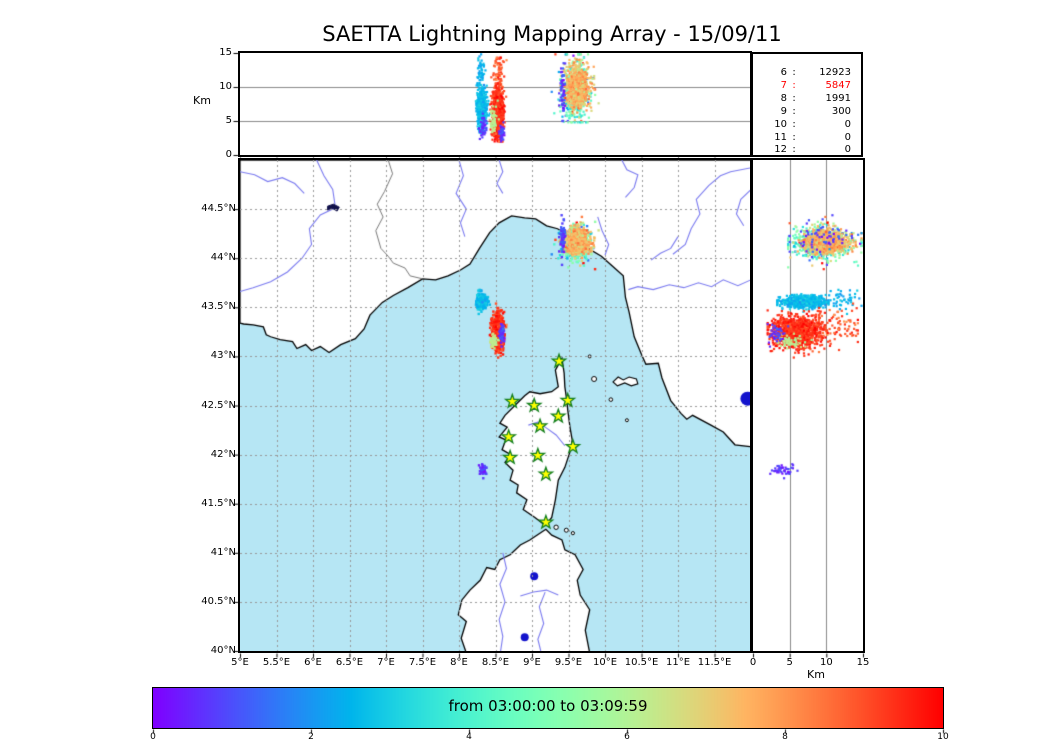  I want to click on map-longitude-tick: 10°E, so click(605, 662).